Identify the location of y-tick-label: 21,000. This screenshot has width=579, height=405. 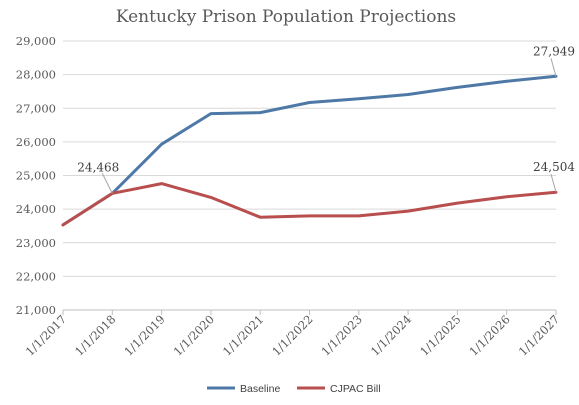
(36, 310).